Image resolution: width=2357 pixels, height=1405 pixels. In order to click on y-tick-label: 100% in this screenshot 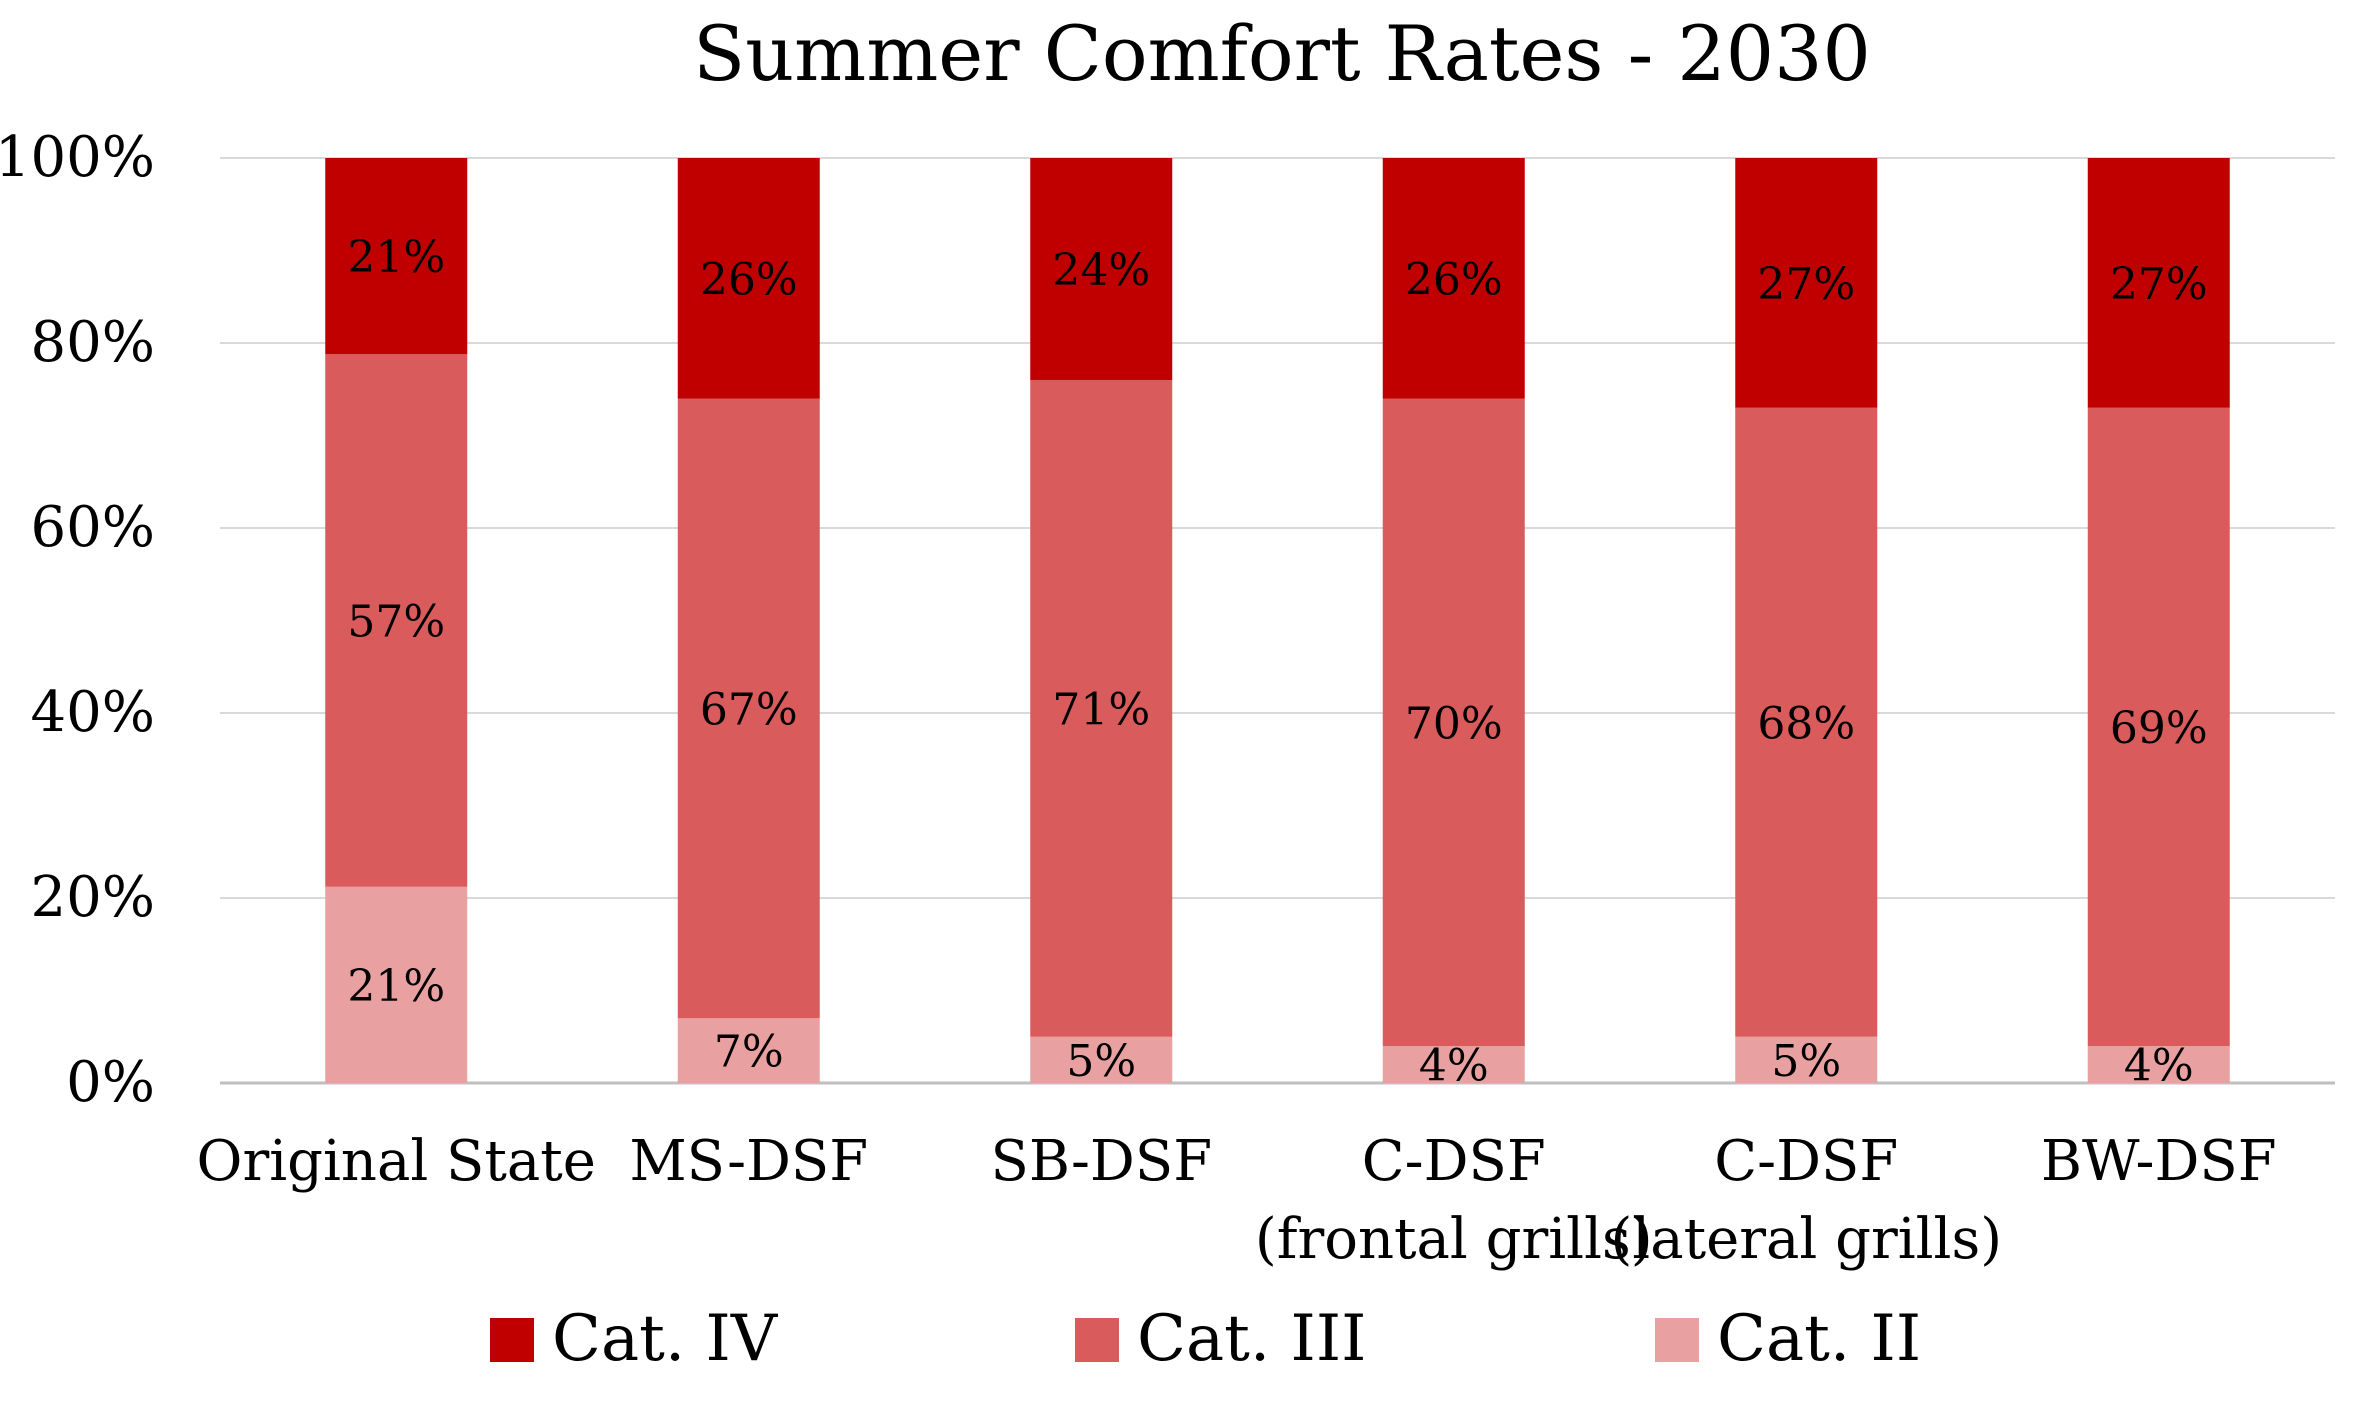, I will do `click(77, 157)`.